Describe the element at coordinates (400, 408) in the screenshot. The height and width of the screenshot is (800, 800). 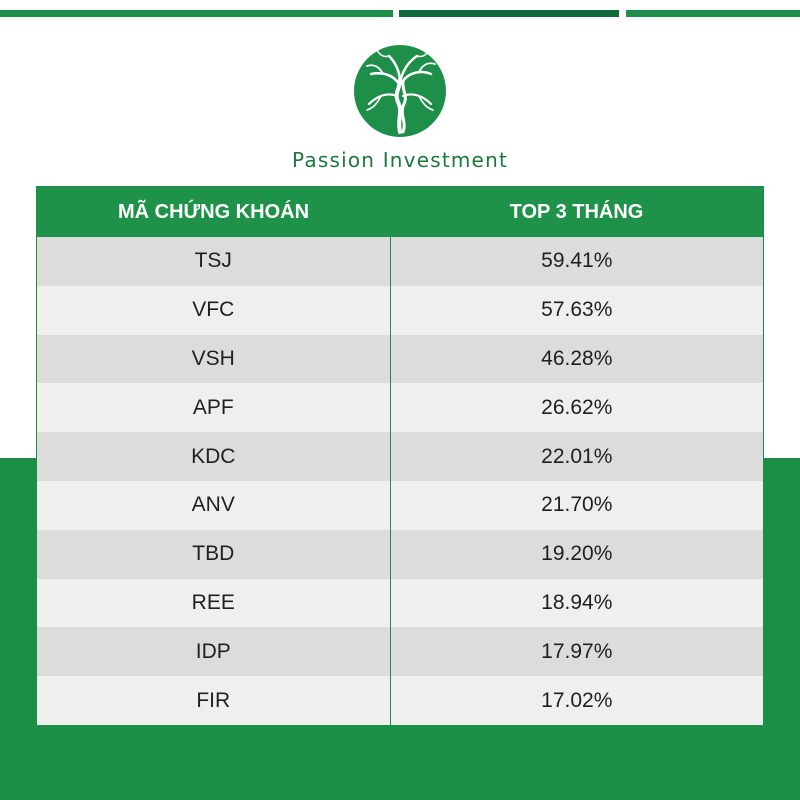
I see `table-row: APF 26.62%` at that location.